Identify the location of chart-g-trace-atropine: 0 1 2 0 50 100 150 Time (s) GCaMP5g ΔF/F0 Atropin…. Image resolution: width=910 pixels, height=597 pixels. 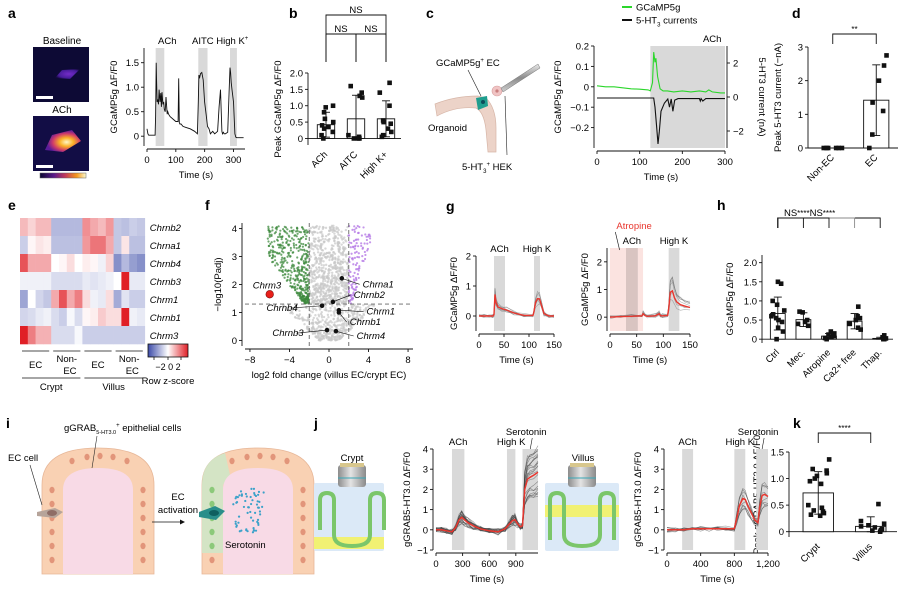
(639, 293).